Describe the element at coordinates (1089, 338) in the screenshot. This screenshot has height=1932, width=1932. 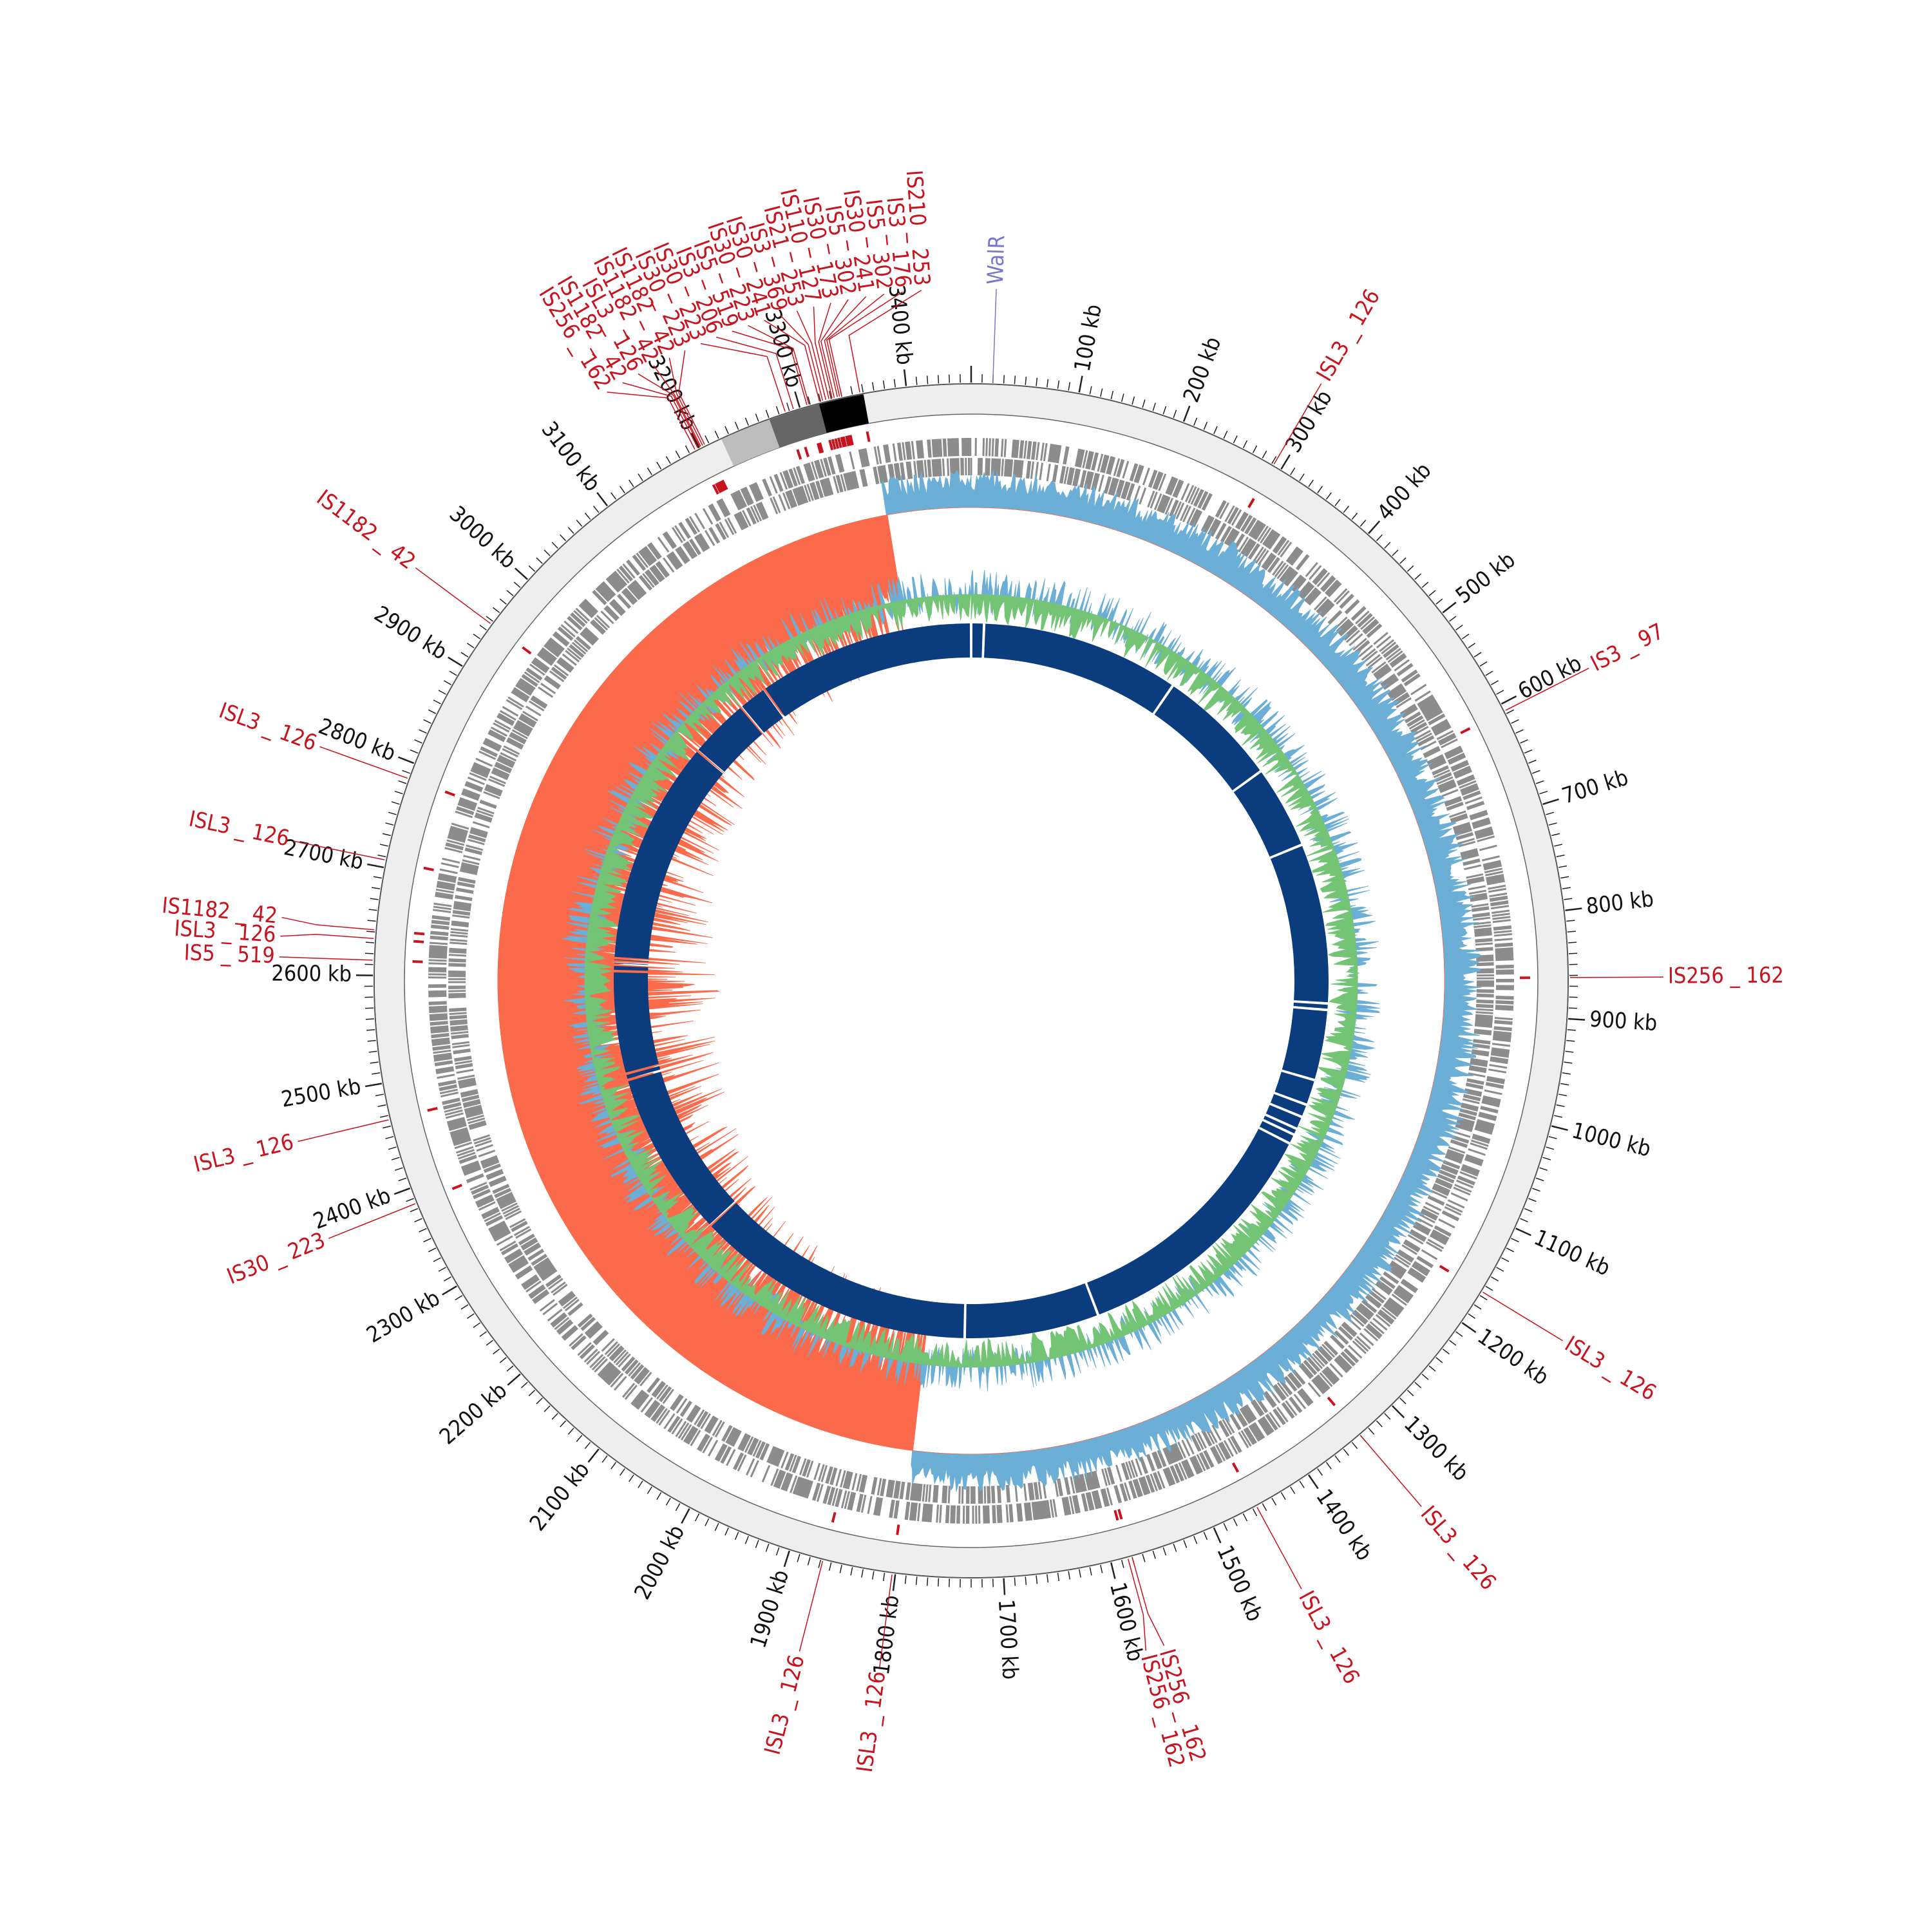
I see `tick-label: 100 kb` at that location.